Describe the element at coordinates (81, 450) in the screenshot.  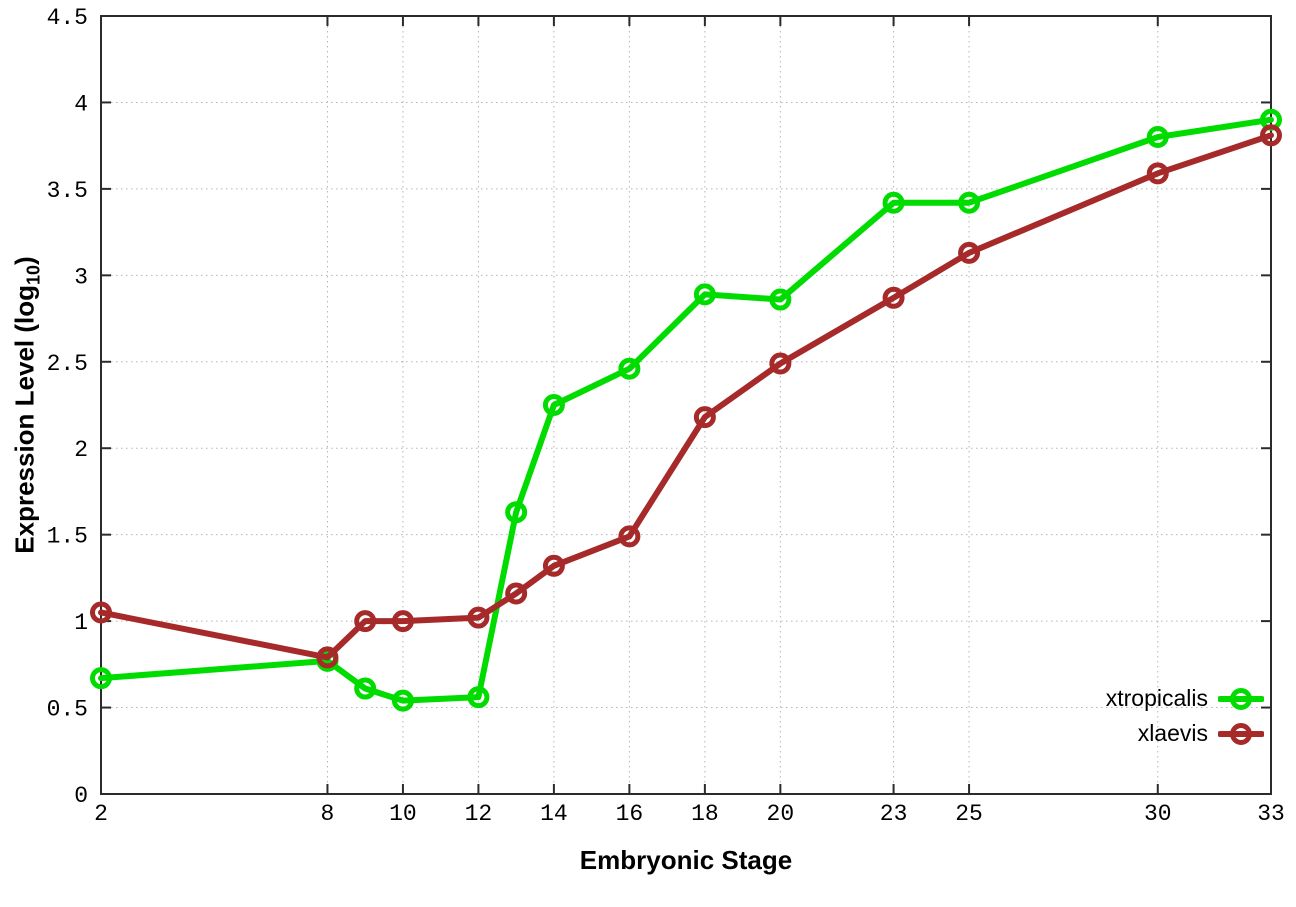
I see `y-tick-label: 2` at that location.